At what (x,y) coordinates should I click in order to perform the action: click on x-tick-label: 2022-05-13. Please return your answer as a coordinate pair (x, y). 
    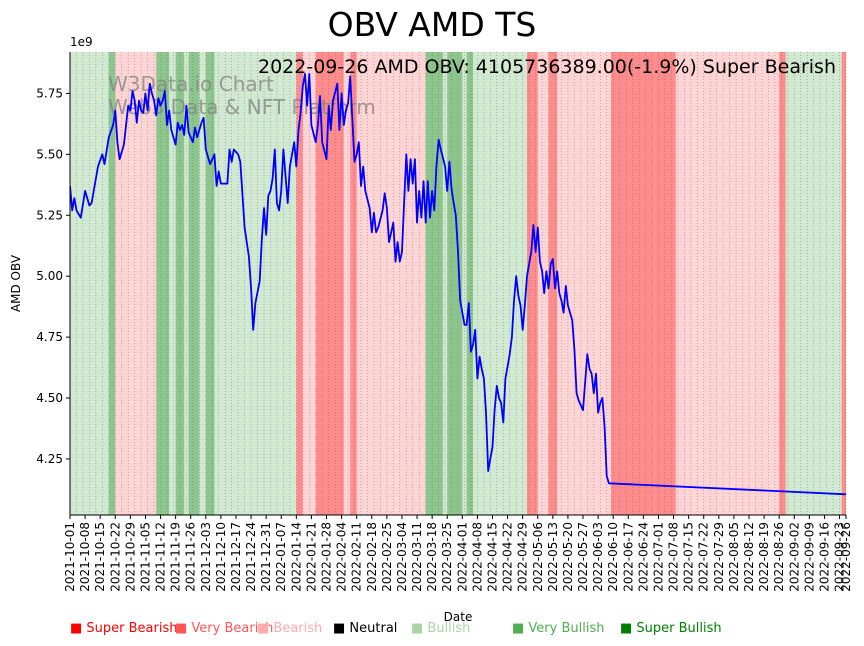
    Looking at the image, I should click on (553, 557).